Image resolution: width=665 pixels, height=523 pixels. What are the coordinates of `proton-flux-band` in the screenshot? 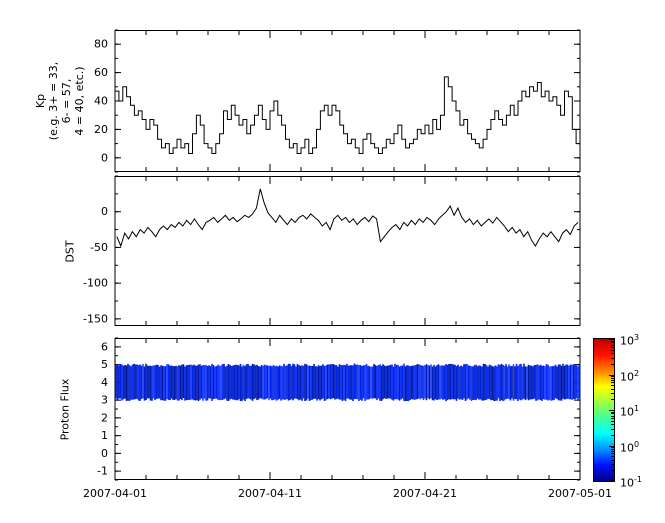 It's located at (348, 382).